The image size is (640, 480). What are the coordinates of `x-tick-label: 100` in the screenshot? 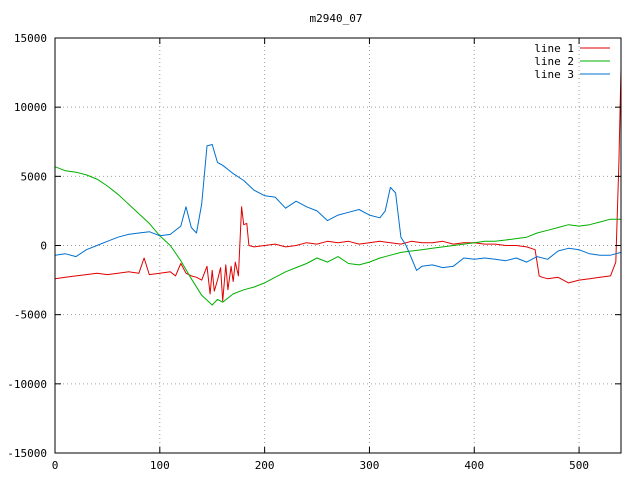 It's located at (160, 465).